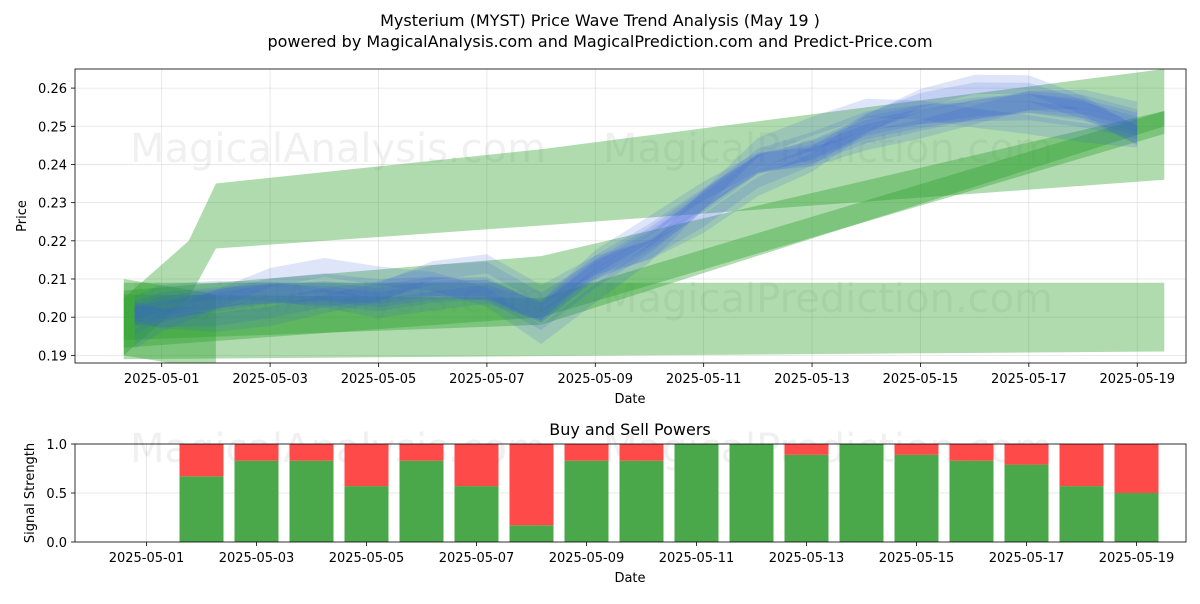 The height and width of the screenshot is (604, 1200). Describe the element at coordinates (1027, 558) in the screenshot. I see `signal-x-tick-label: 2025-05-17` at that location.